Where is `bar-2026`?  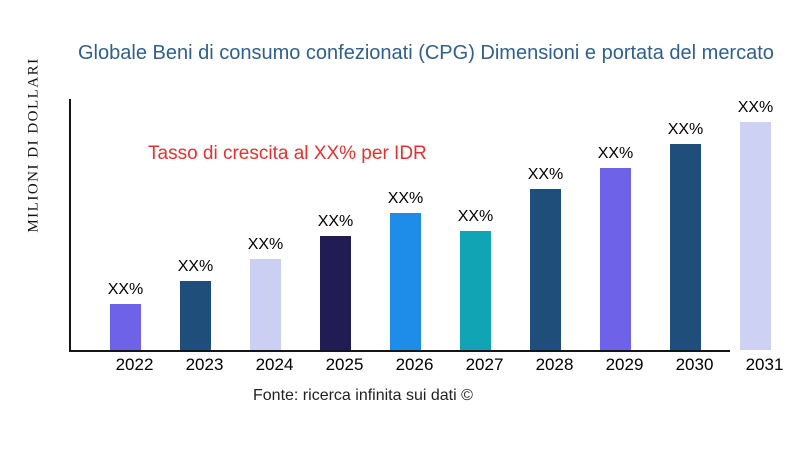 bar-2026 is located at coordinates (405, 281).